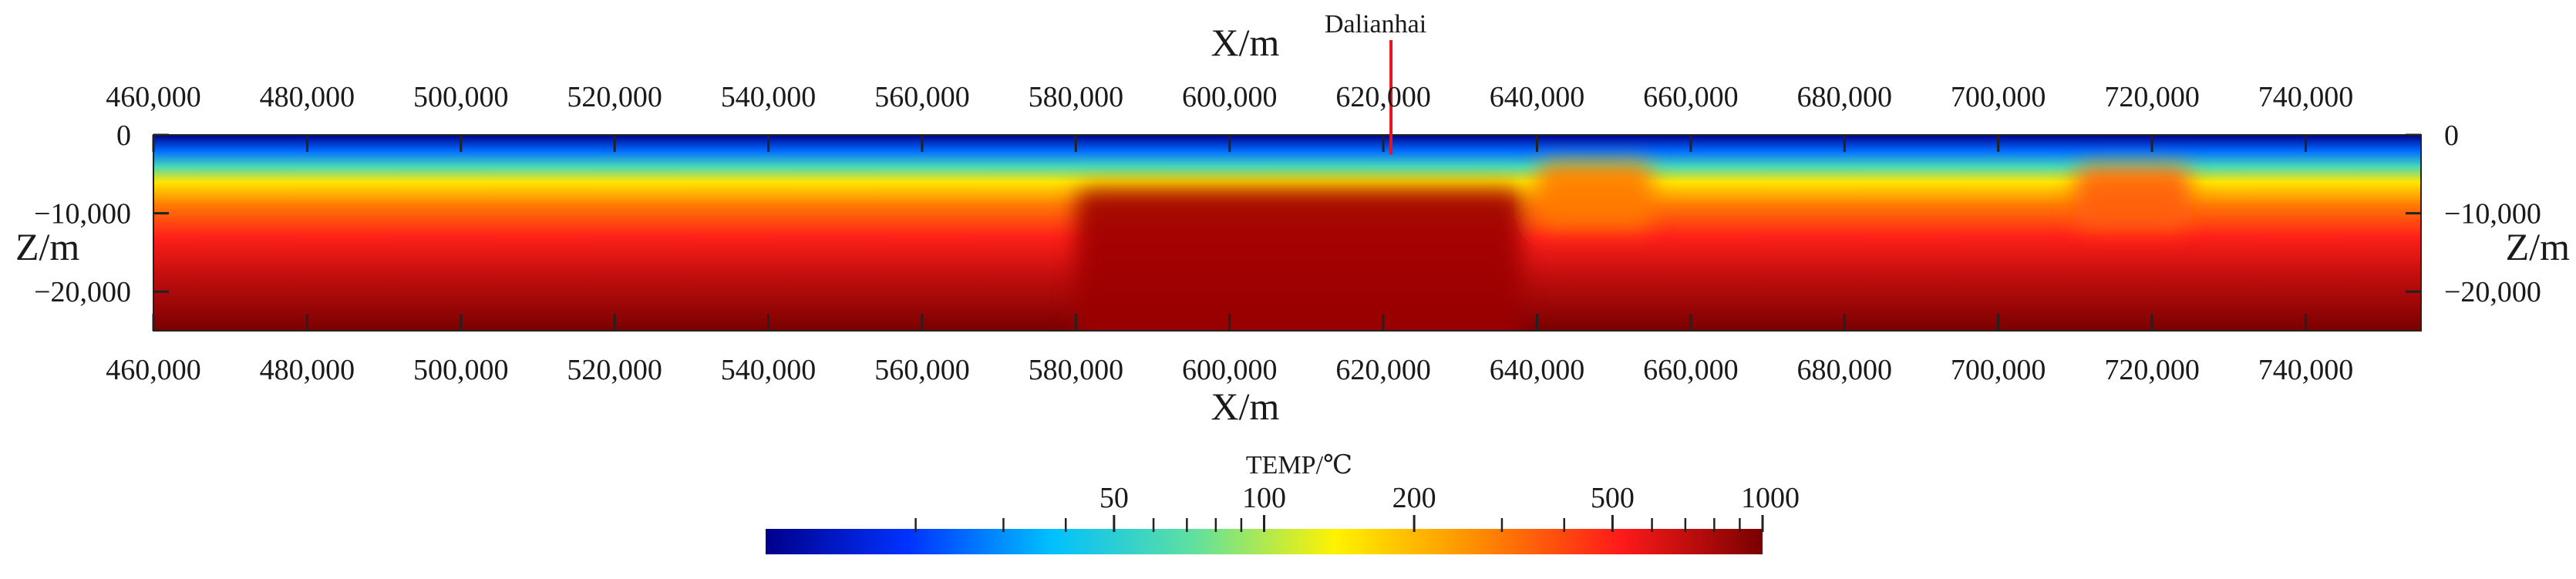  I want to click on x-tick-label-top-9: 640,000, so click(1538, 97).